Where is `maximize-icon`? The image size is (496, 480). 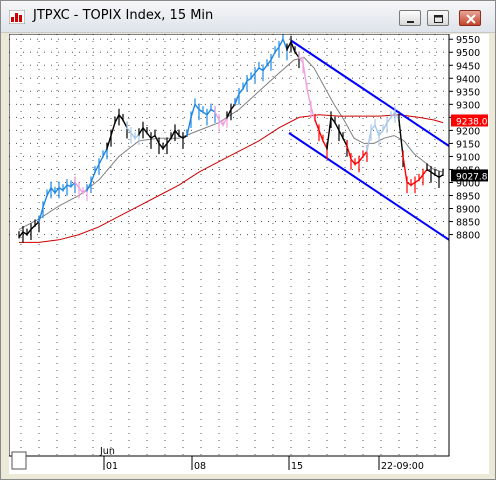 maximize-icon is located at coordinates (438, 19).